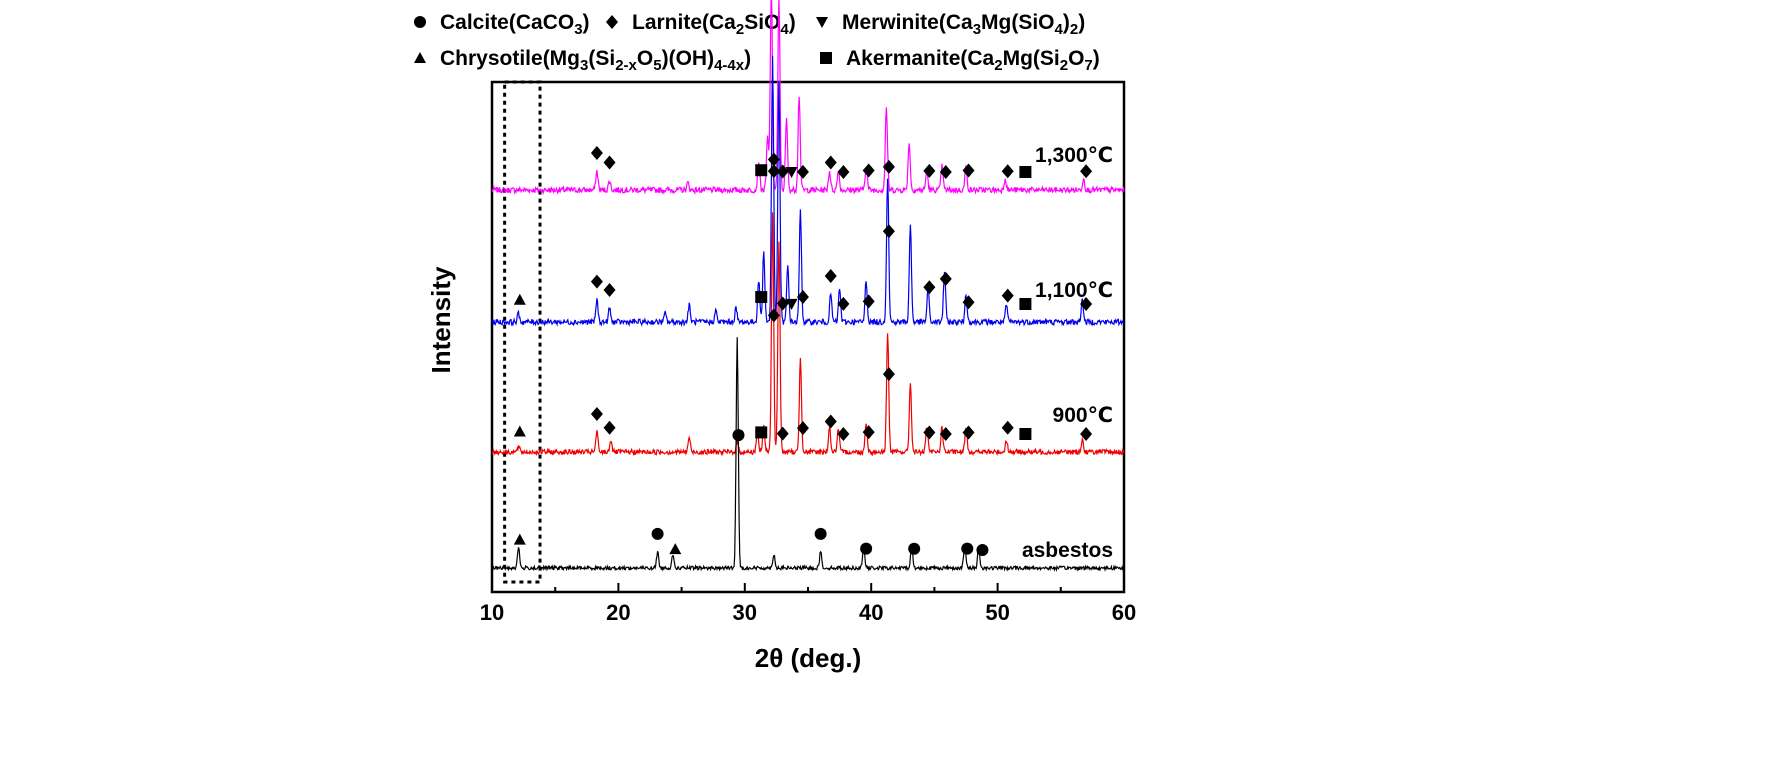 This screenshot has width=1772, height=763. Describe the element at coordinates (601, 58) in the screenshot. I see `legend-text-part: (Si` at that location.